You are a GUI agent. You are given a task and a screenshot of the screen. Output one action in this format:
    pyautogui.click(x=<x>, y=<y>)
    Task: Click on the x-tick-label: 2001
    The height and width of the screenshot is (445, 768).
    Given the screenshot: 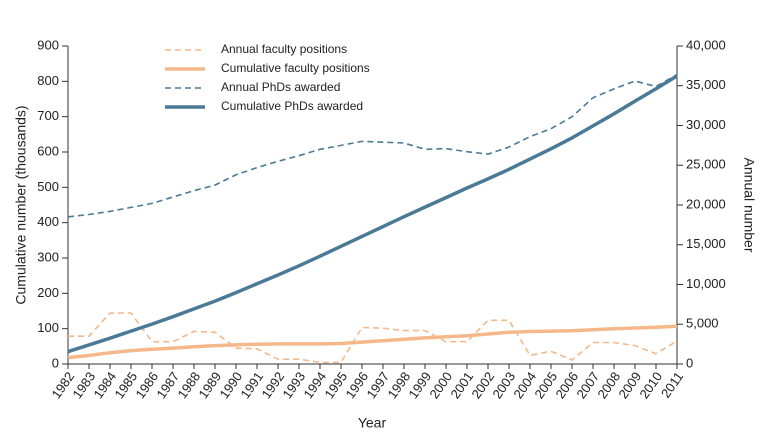 What is the action you would take?
    pyautogui.click(x=461, y=385)
    